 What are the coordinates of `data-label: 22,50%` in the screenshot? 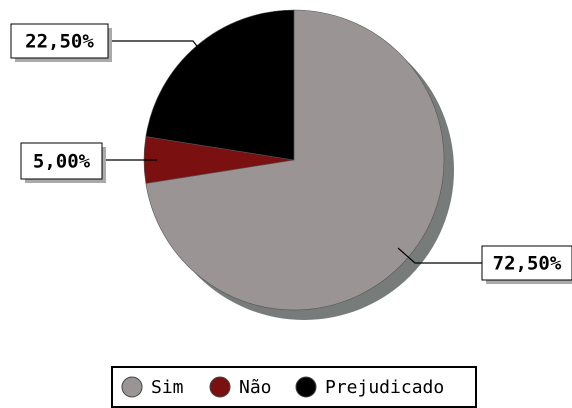 It's located at (59, 42).